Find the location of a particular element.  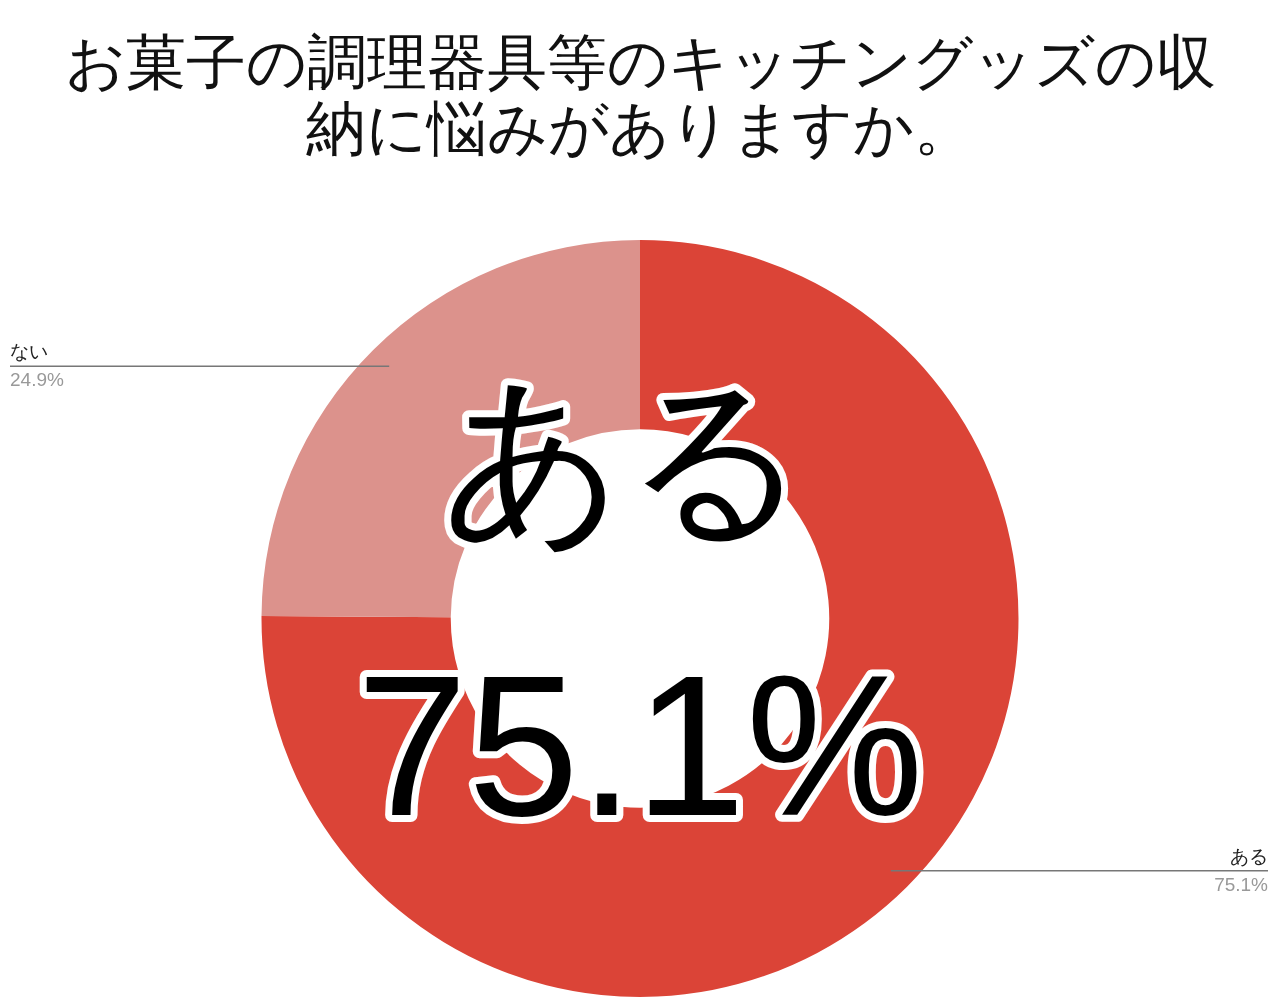

data-label: 24.9% is located at coordinates (37, 379).